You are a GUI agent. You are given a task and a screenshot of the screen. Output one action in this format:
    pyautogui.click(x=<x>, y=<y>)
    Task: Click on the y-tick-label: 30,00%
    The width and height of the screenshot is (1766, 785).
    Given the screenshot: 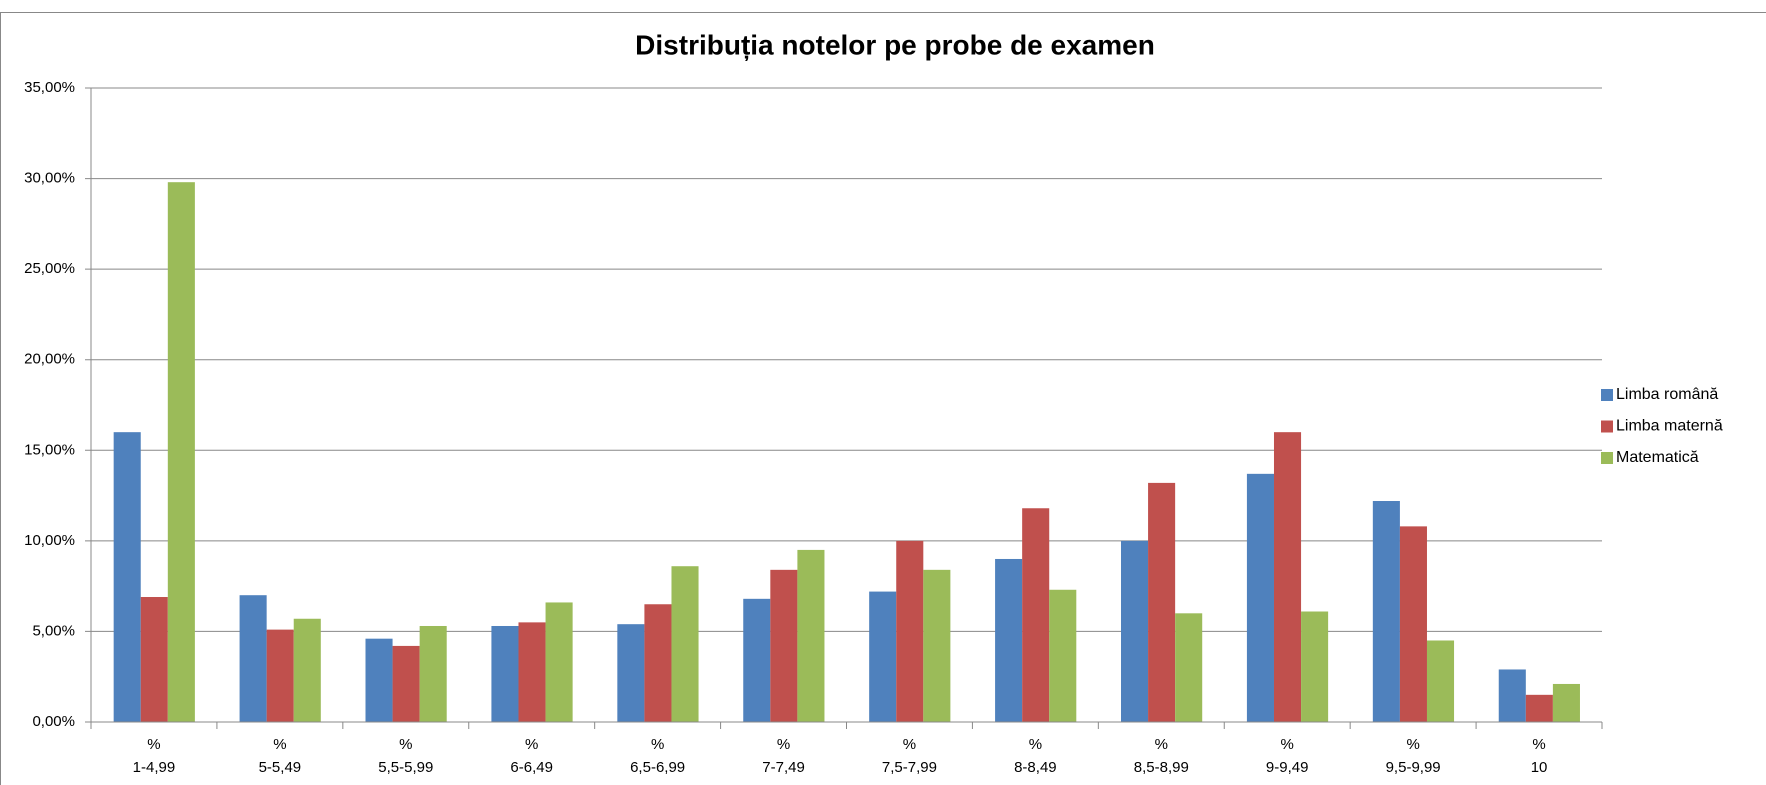 What is the action you would take?
    pyautogui.click(x=49, y=178)
    